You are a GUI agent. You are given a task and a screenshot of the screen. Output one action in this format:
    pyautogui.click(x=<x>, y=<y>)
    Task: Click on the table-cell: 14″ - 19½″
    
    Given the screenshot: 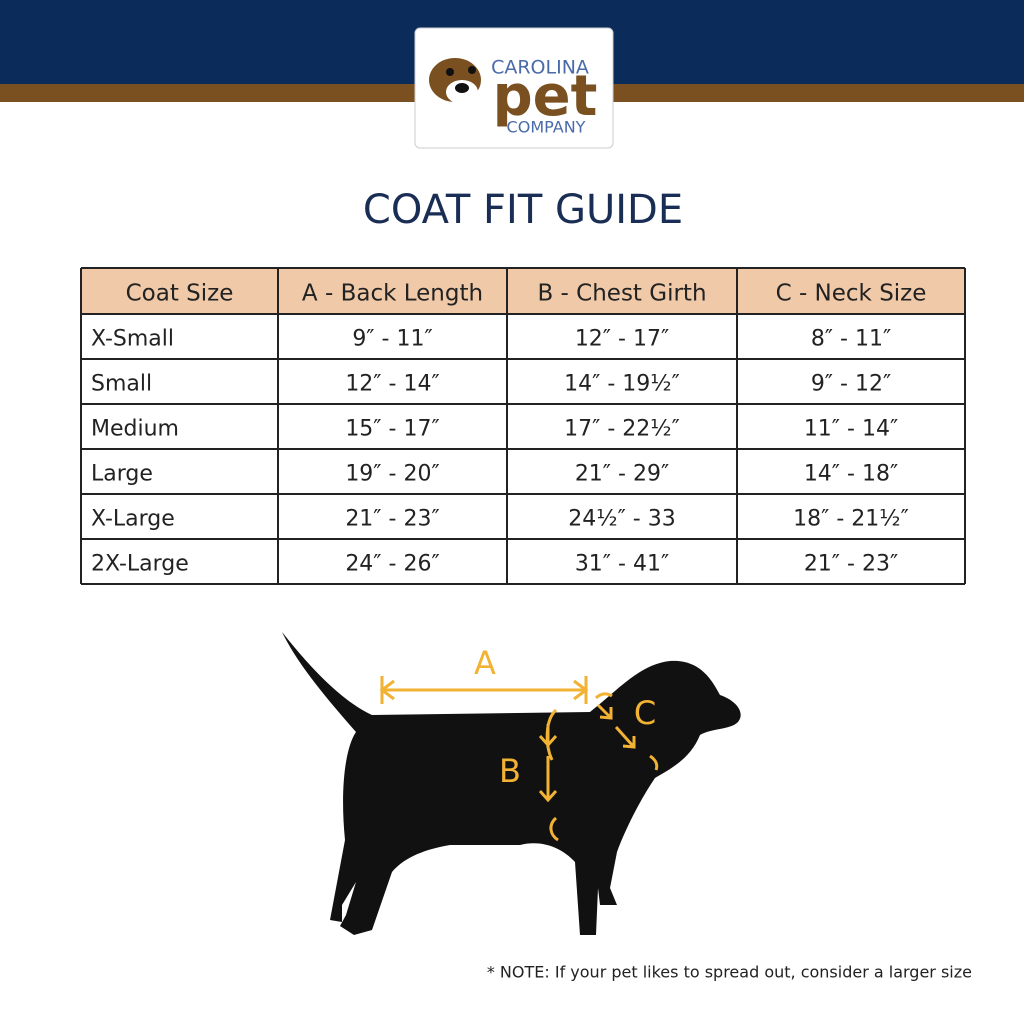 What is the action you would take?
    pyautogui.click(x=622, y=384)
    